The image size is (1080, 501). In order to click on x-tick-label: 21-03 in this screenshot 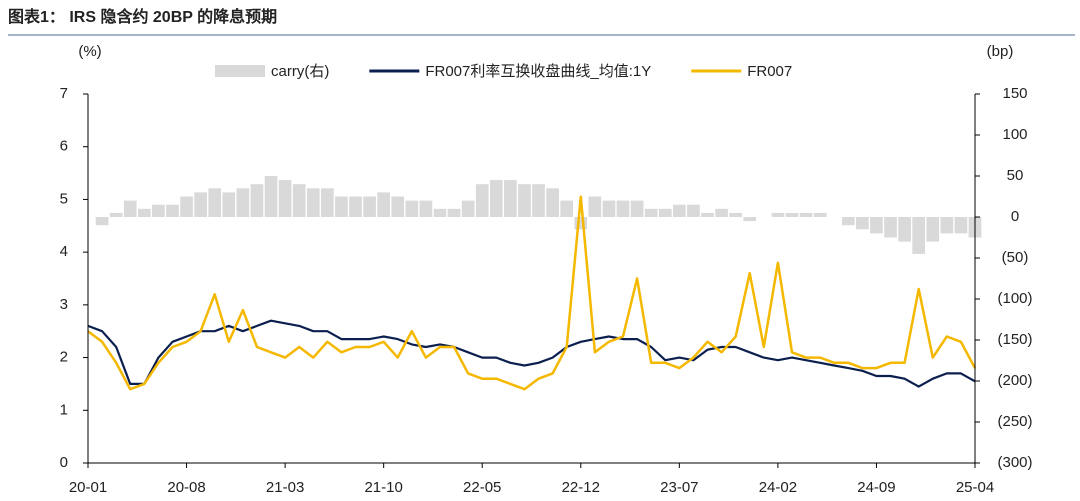, I will do `click(285, 487)`.